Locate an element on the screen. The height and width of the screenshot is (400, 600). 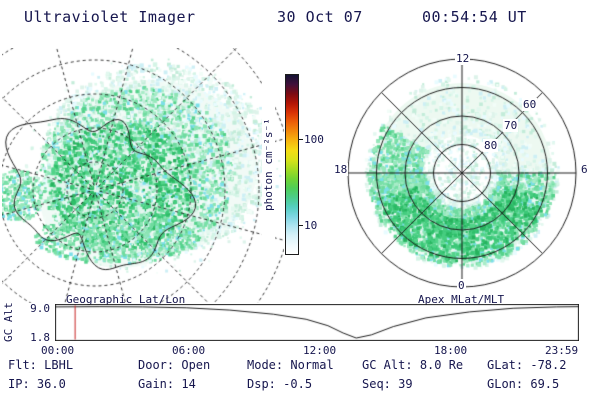
status-glat: GLat: -78.2 is located at coordinates (526, 365).